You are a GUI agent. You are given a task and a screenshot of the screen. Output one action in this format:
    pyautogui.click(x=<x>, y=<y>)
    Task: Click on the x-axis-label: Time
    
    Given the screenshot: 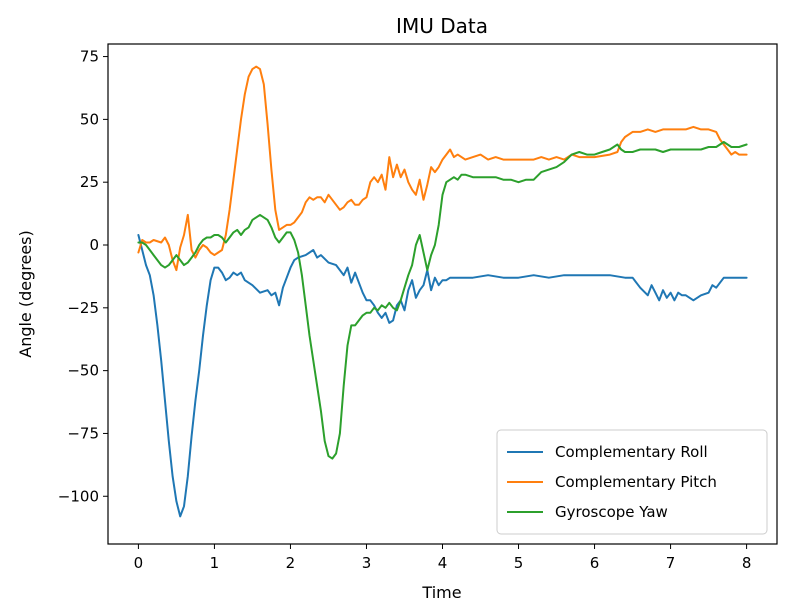 What is the action you would take?
    pyautogui.click(x=441, y=592)
    